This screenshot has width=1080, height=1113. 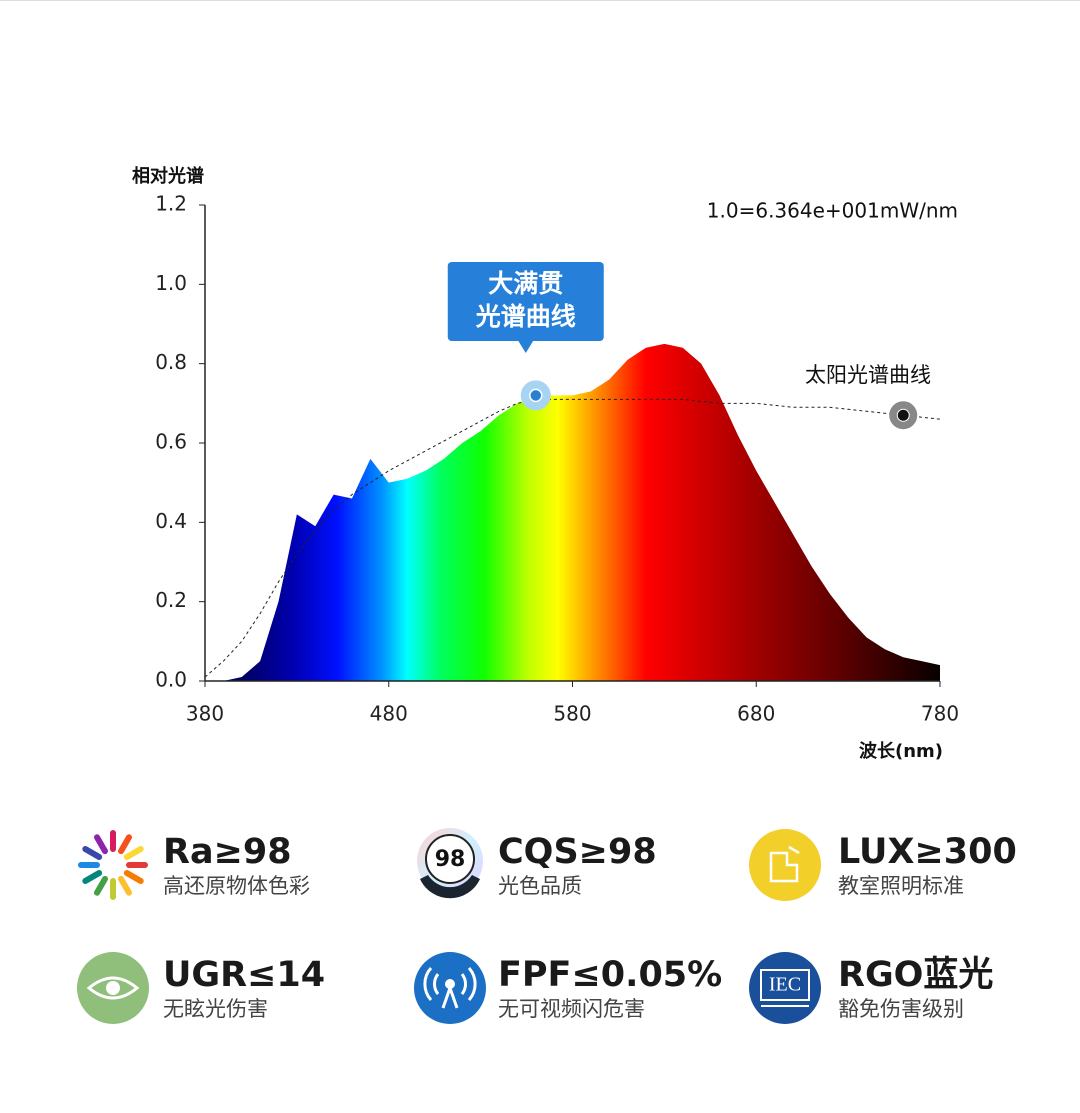 What do you see at coordinates (832, 211) in the screenshot?
I see `unit-note: 1.0=6.364e+001mW/nm` at bounding box center [832, 211].